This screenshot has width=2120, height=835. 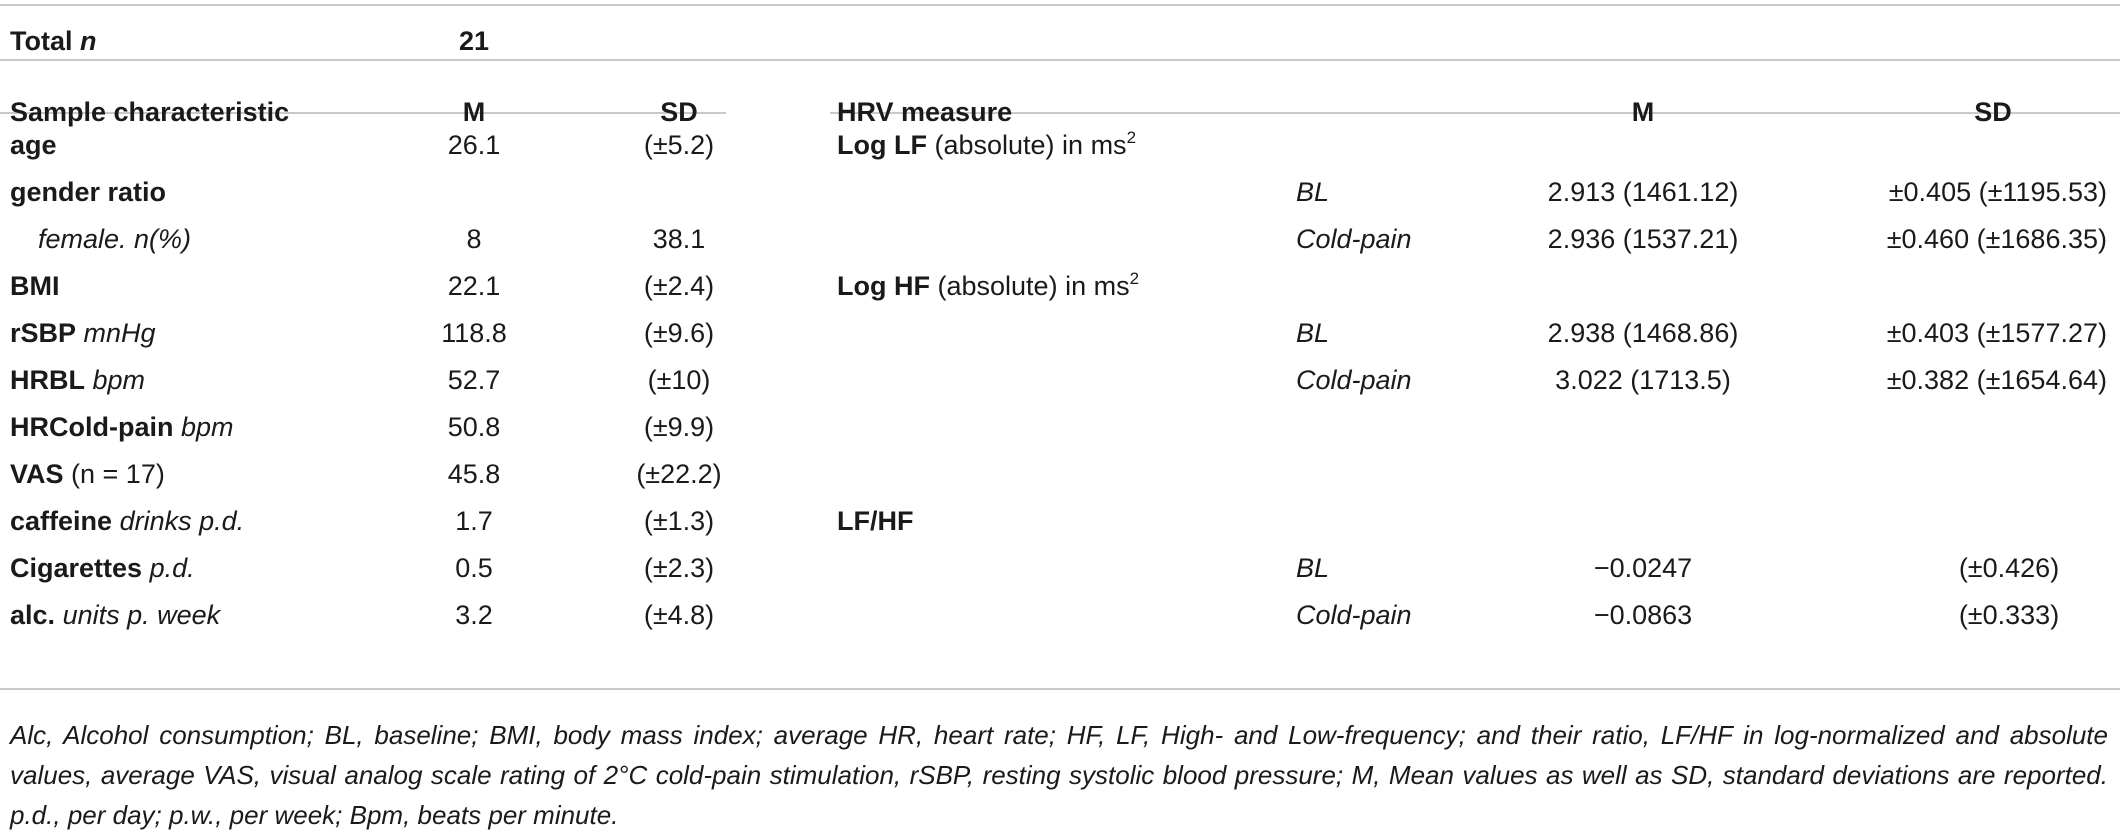 I want to click on left-header-rule, so click(x=363, y=113).